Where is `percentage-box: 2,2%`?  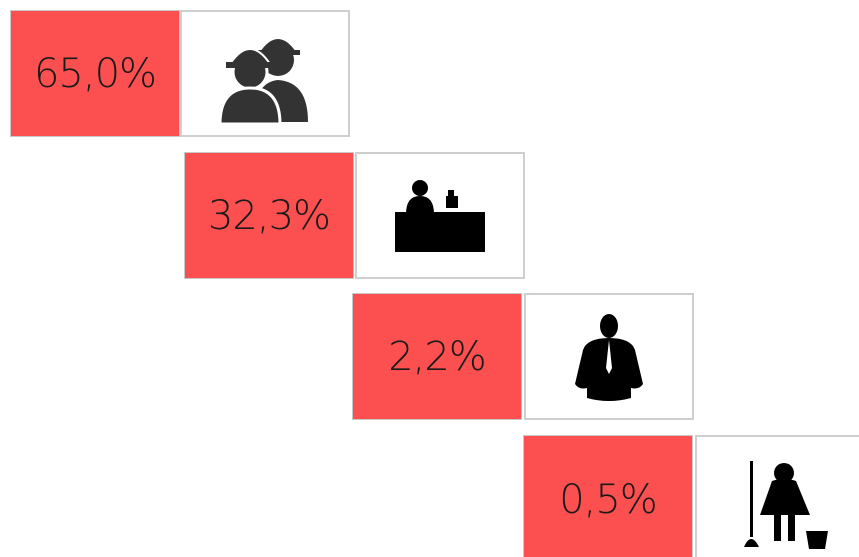 percentage-box: 2,2% is located at coordinates (437, 356).